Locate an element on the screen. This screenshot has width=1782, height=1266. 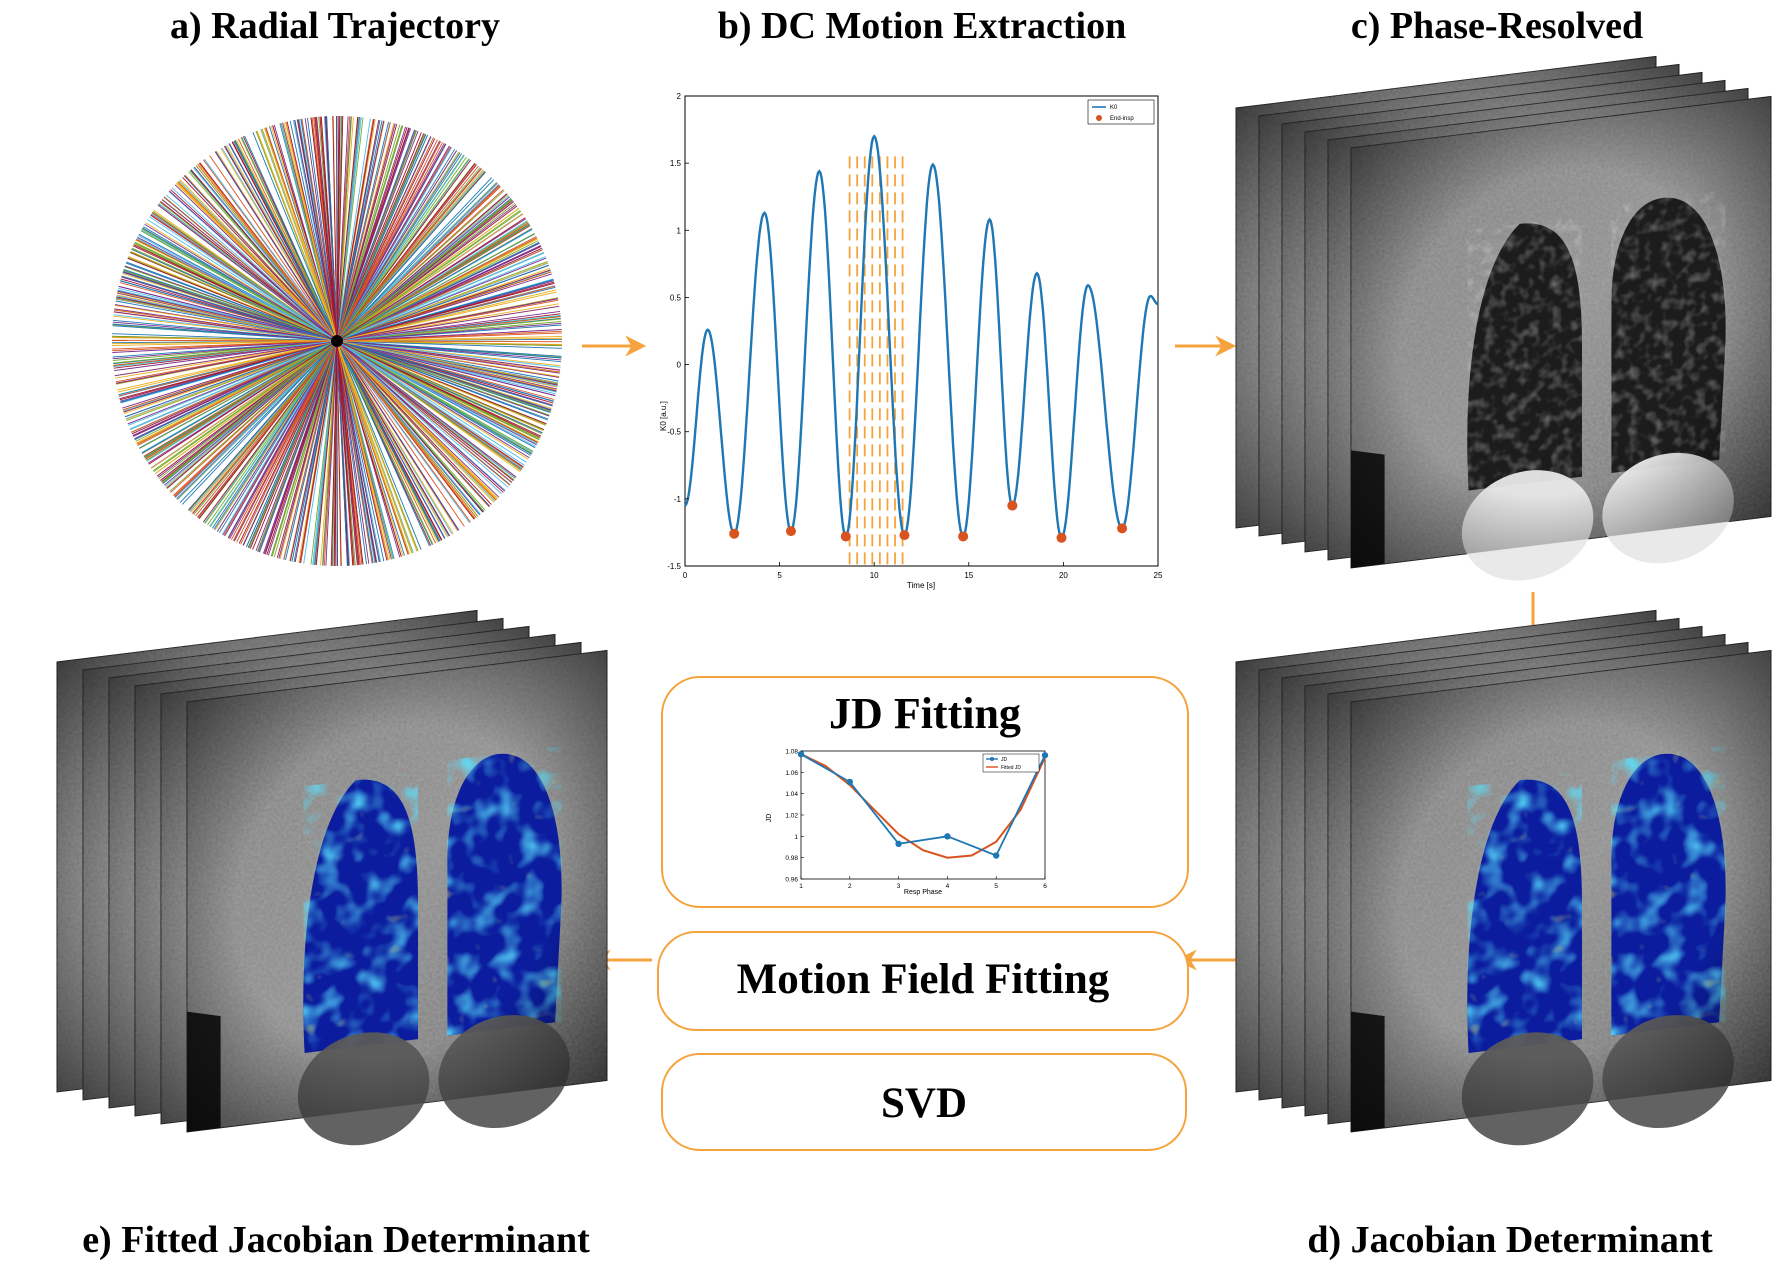
y-tick-label: -0.5 is located at coordinates (674, 432).